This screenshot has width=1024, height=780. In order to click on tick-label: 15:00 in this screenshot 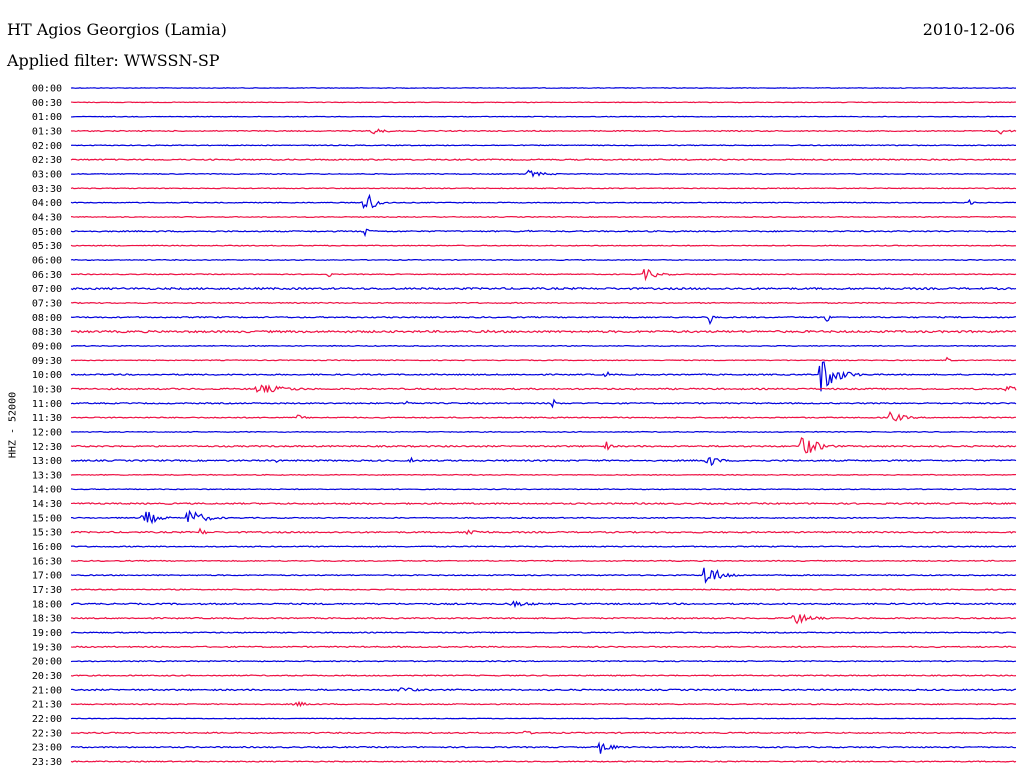, I will do `click(47, 518)`.